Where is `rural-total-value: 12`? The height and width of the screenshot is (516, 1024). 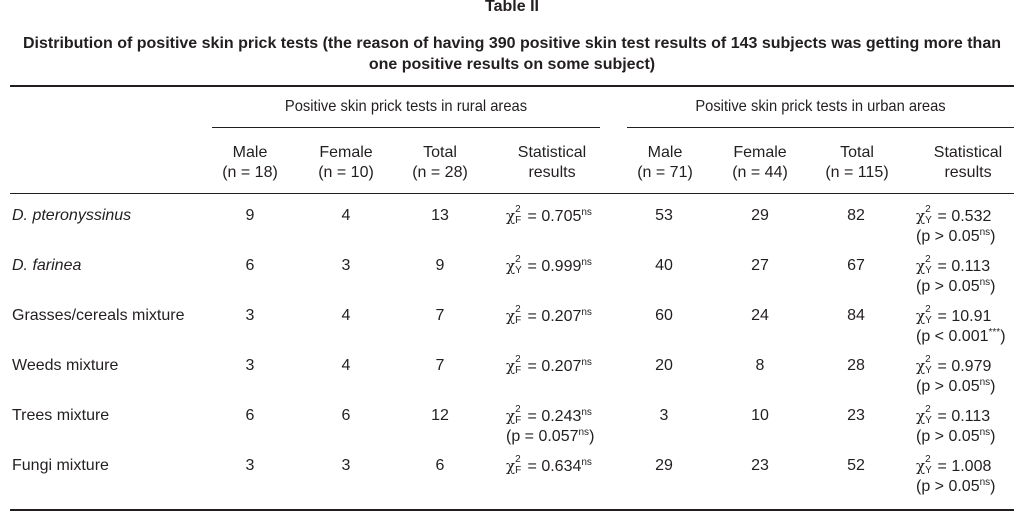
rural-total-value: 12 is located at coordinates (440, 415).